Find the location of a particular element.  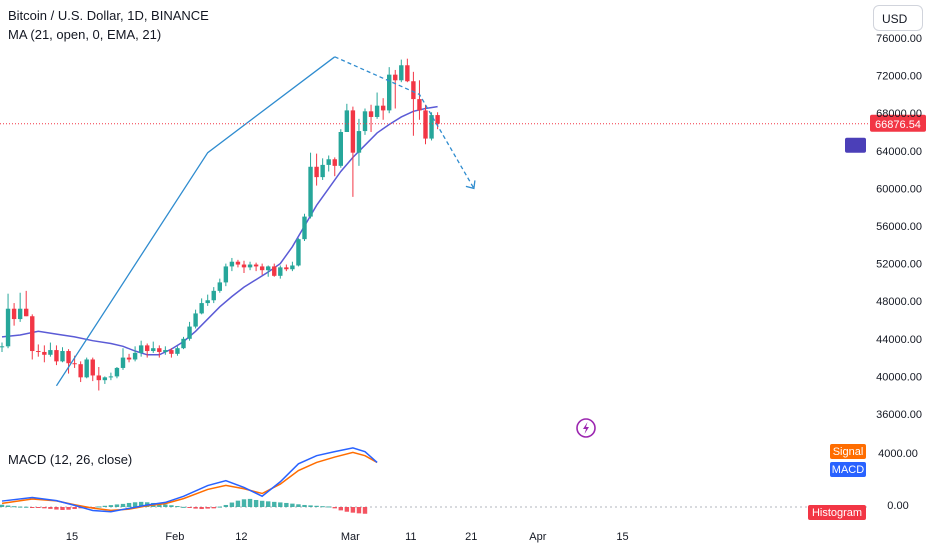

exchange-logo-icon is located at coordinates (855, 145).